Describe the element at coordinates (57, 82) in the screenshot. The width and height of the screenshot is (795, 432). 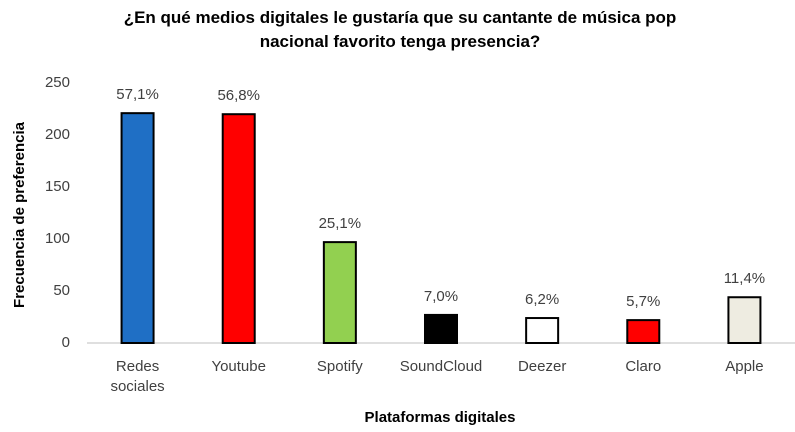
I see `y-tick-label: 250` at that location.